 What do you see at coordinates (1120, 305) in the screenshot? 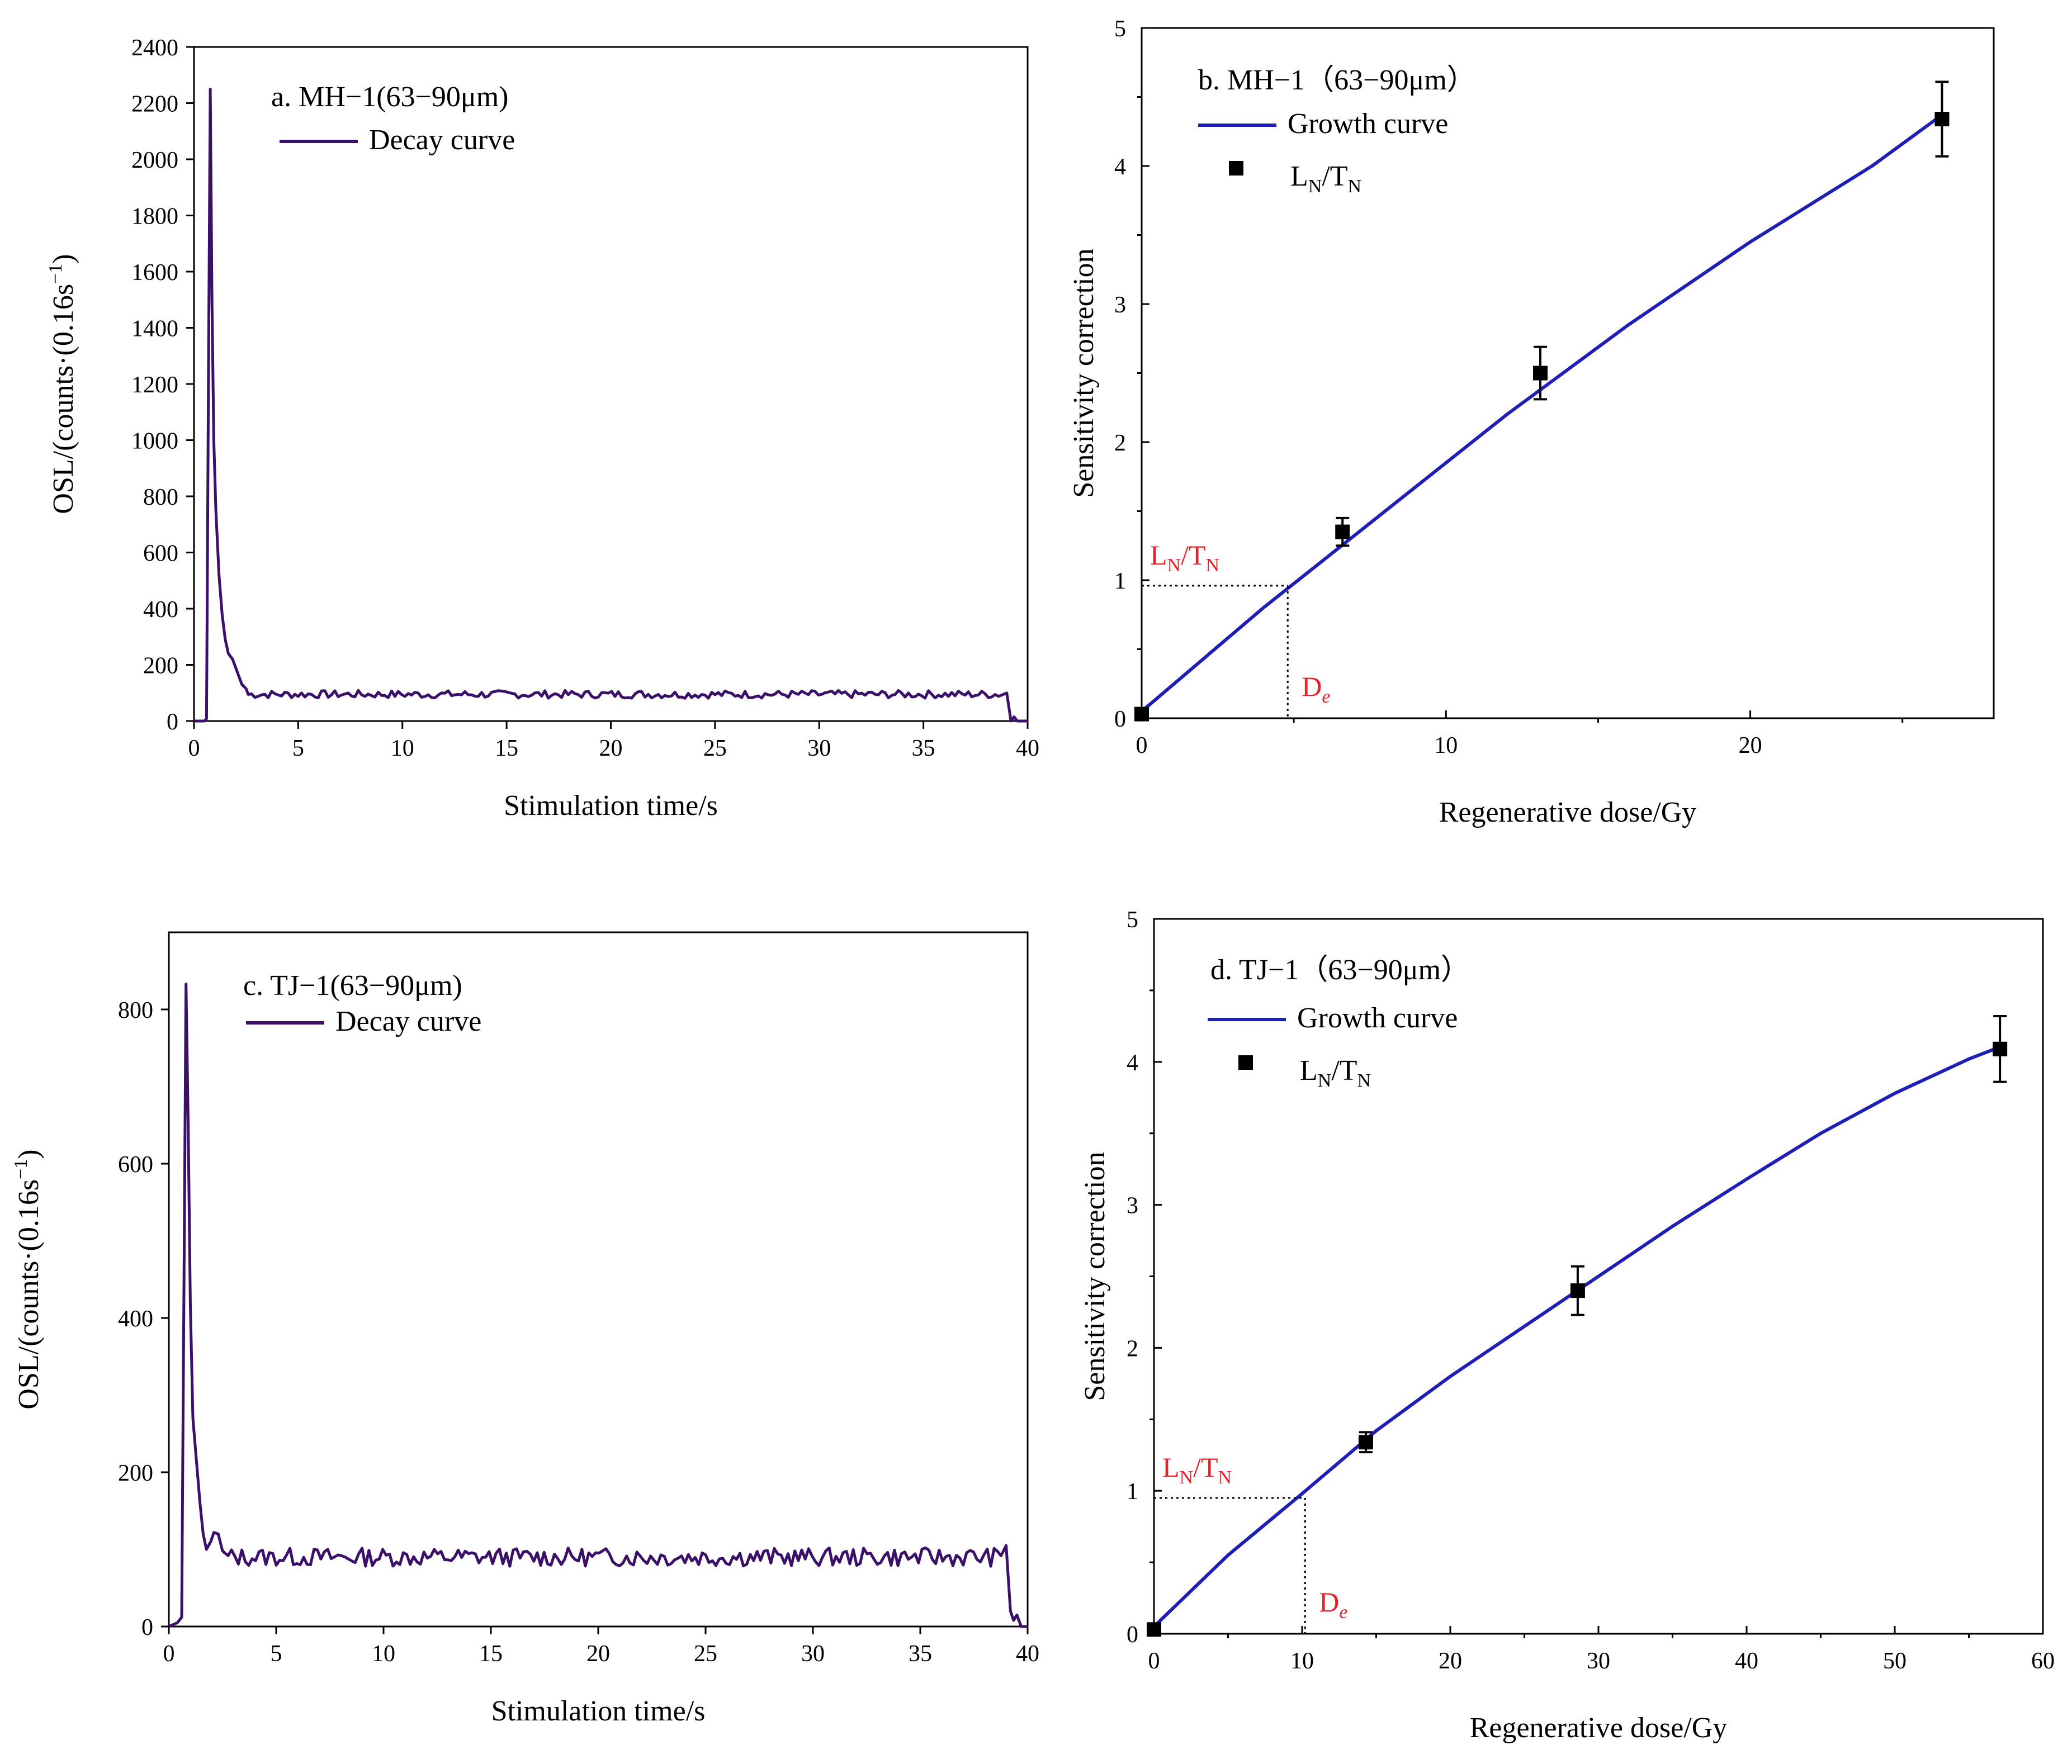
I see `b-ytick-label-3: 3` at bounding box center [1120, 305].